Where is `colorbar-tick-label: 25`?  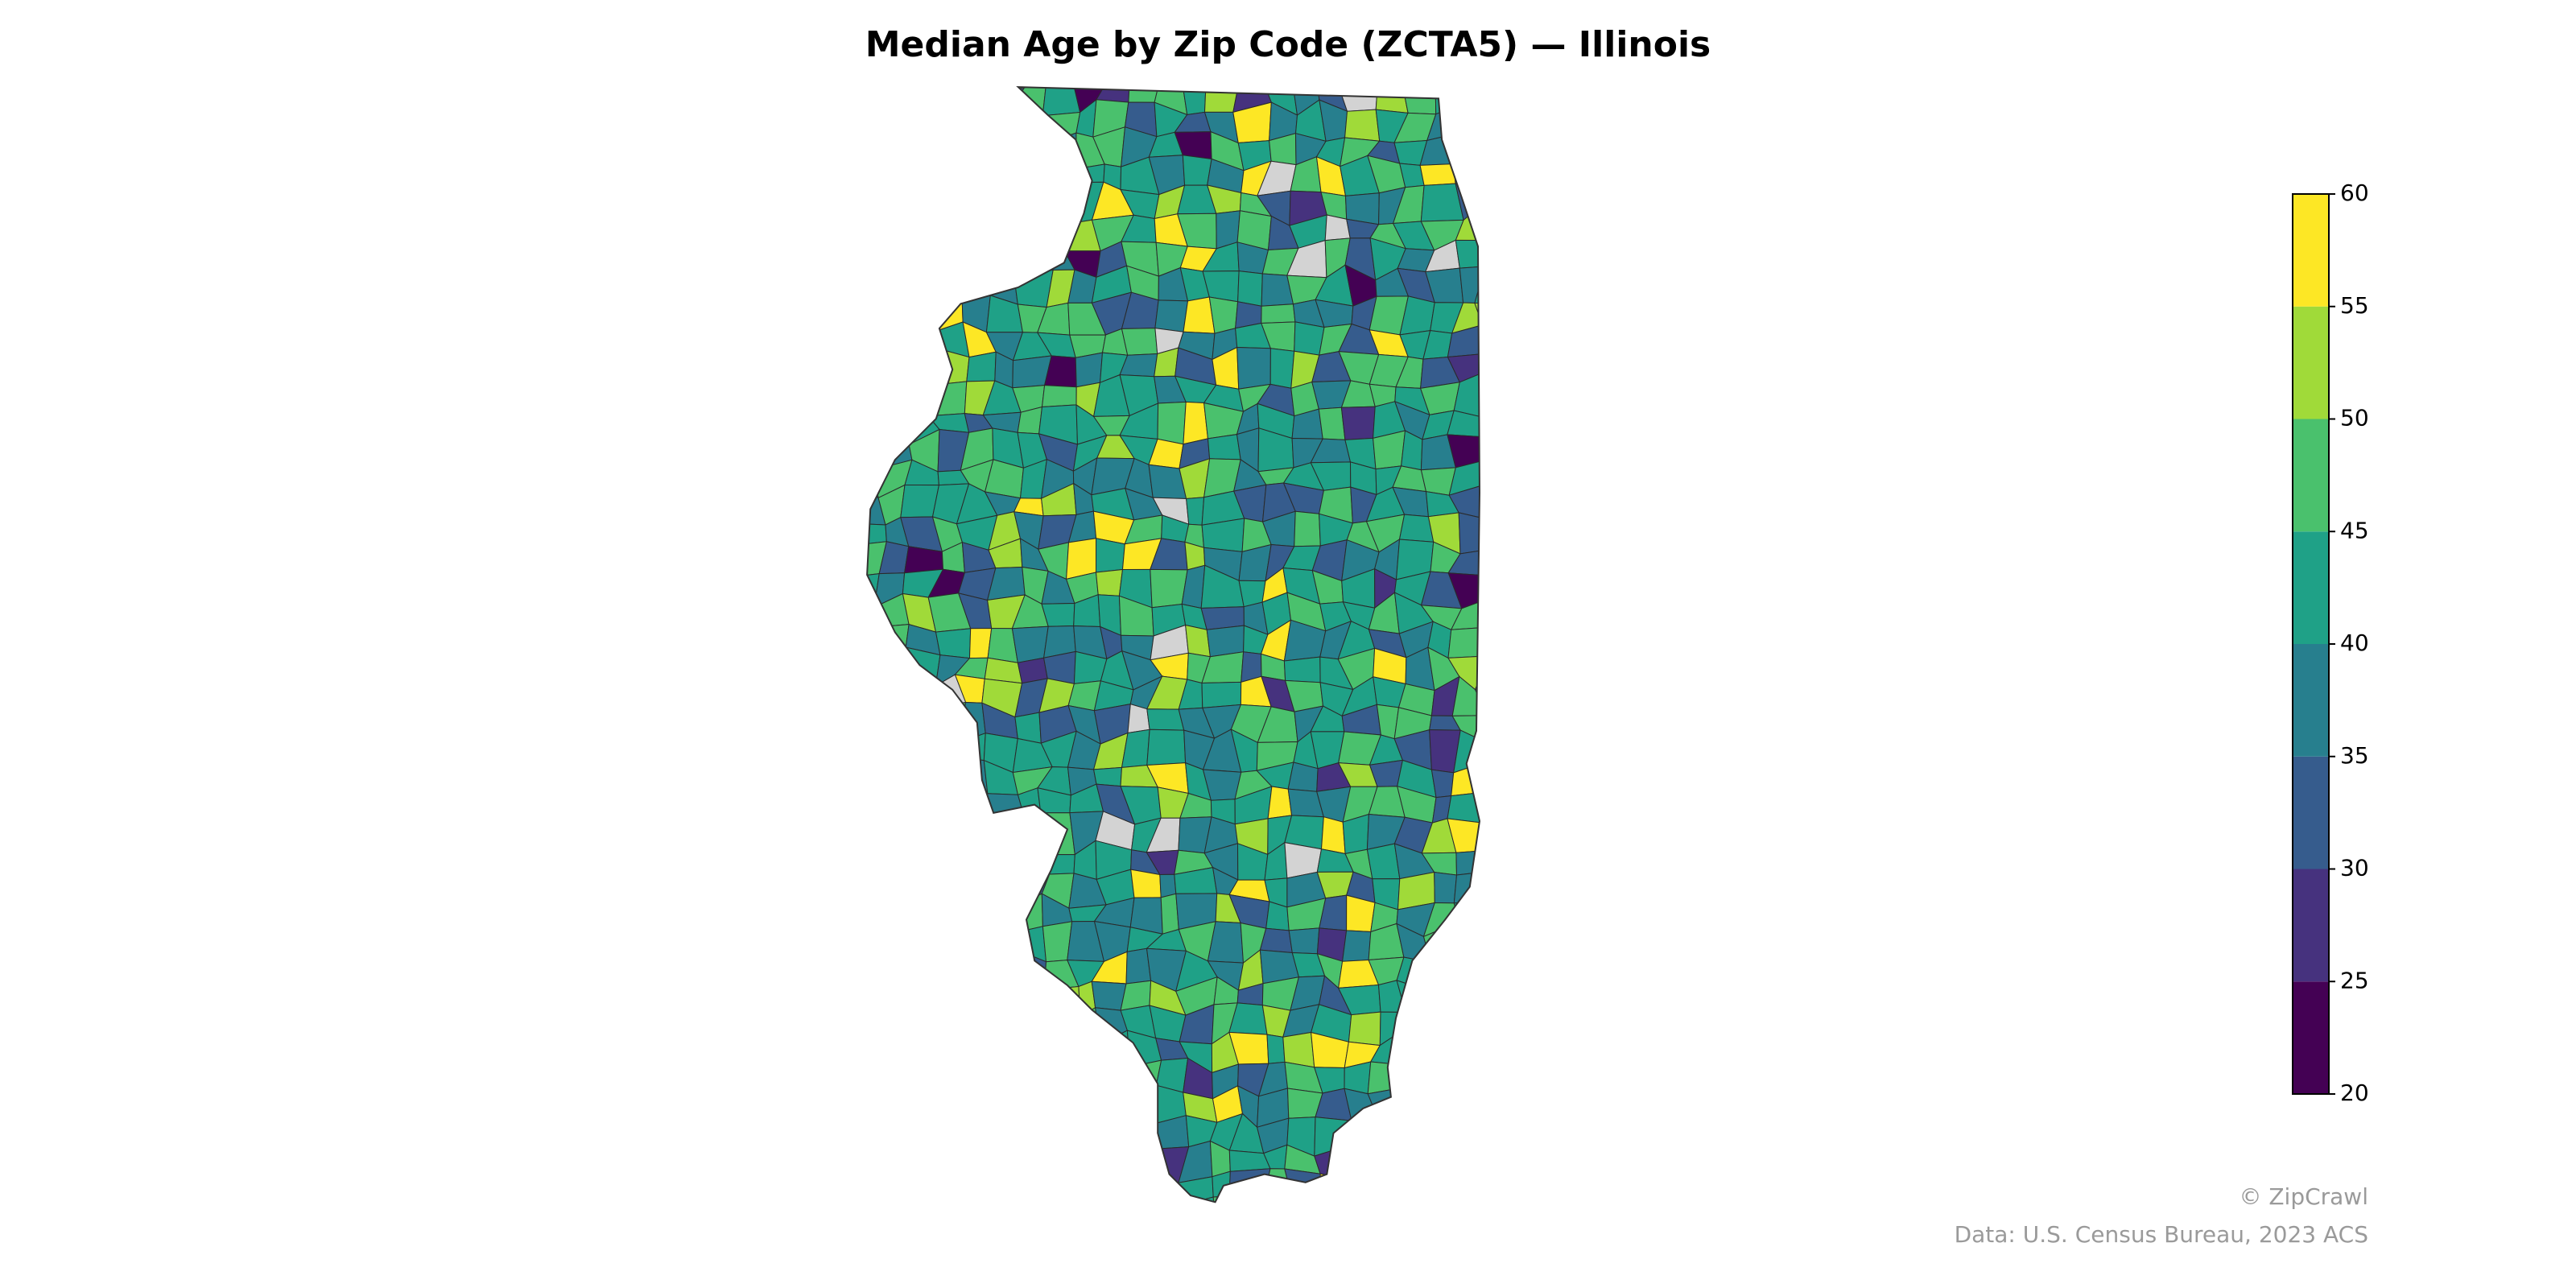
colorbar-tick-label: 25 is located at coordinates (2354, 980).